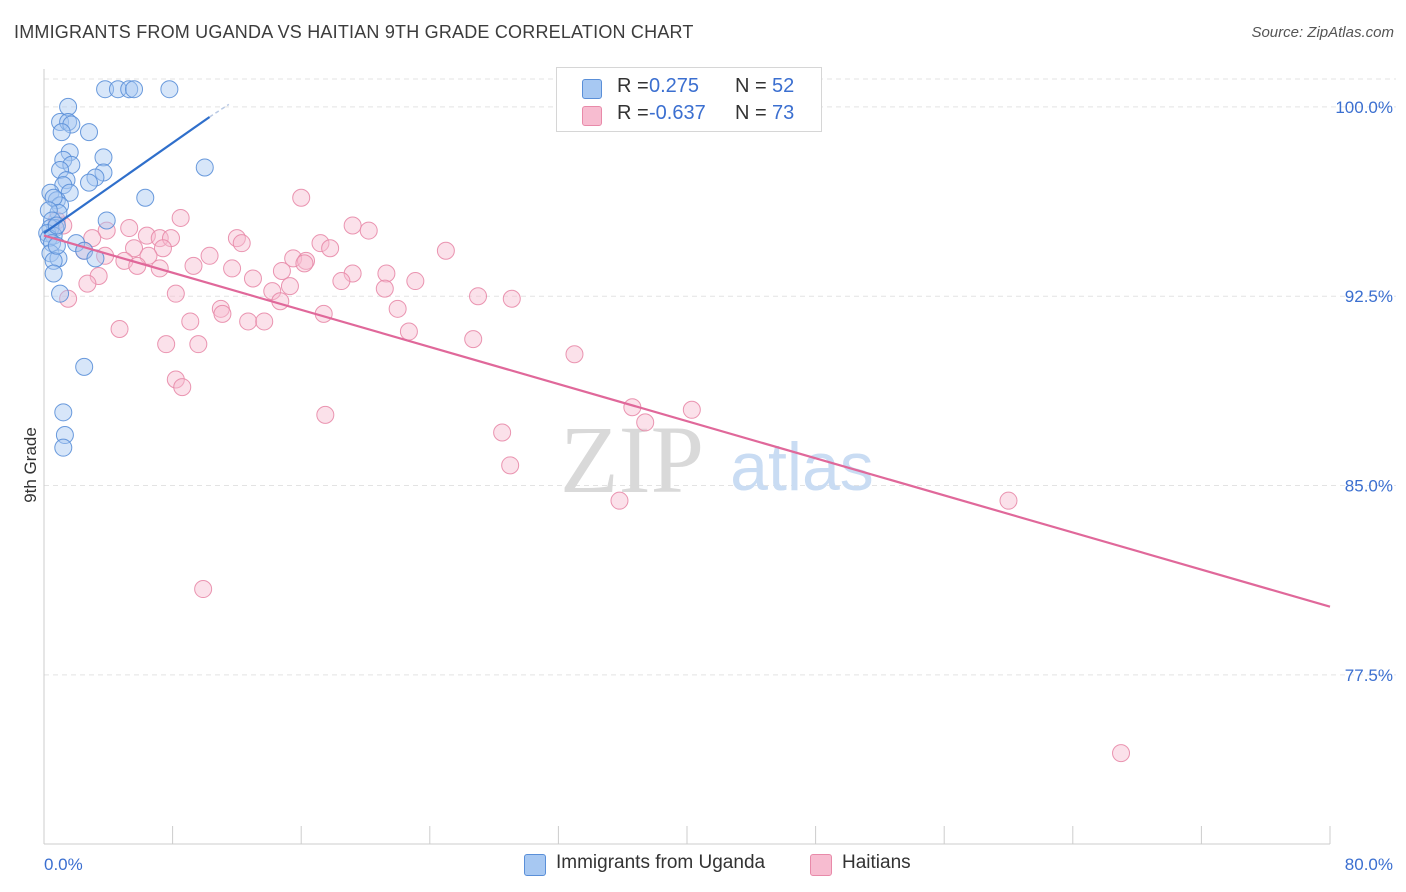  I want to click on watermark: ZIP atlas, so click(717, 459).